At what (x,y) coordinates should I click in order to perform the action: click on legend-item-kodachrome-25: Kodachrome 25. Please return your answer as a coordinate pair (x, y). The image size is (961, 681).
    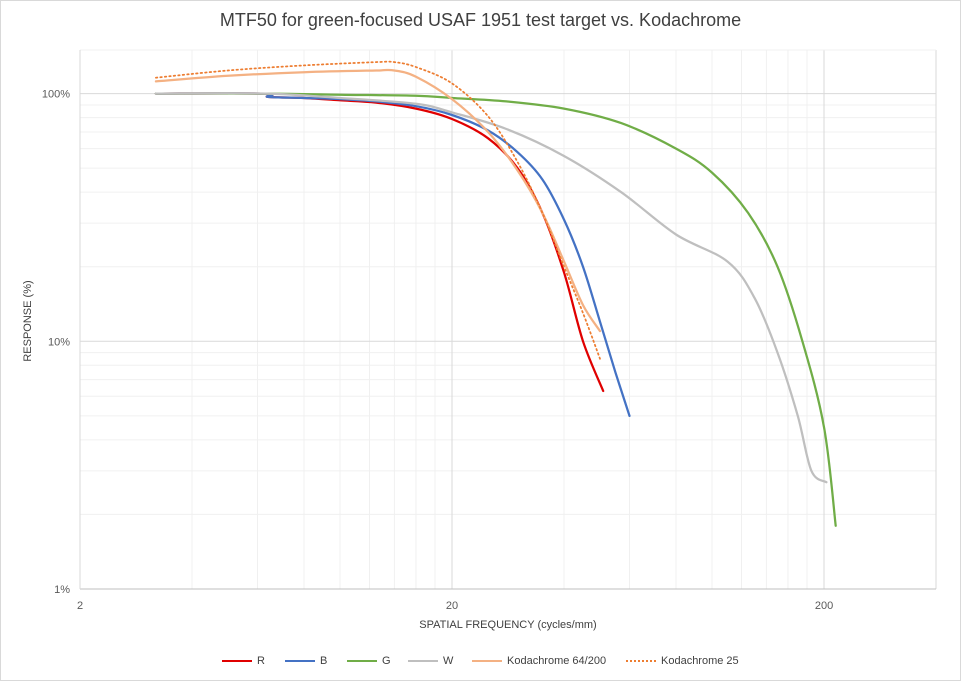
    Looking at the image, I should click on (682, 661).